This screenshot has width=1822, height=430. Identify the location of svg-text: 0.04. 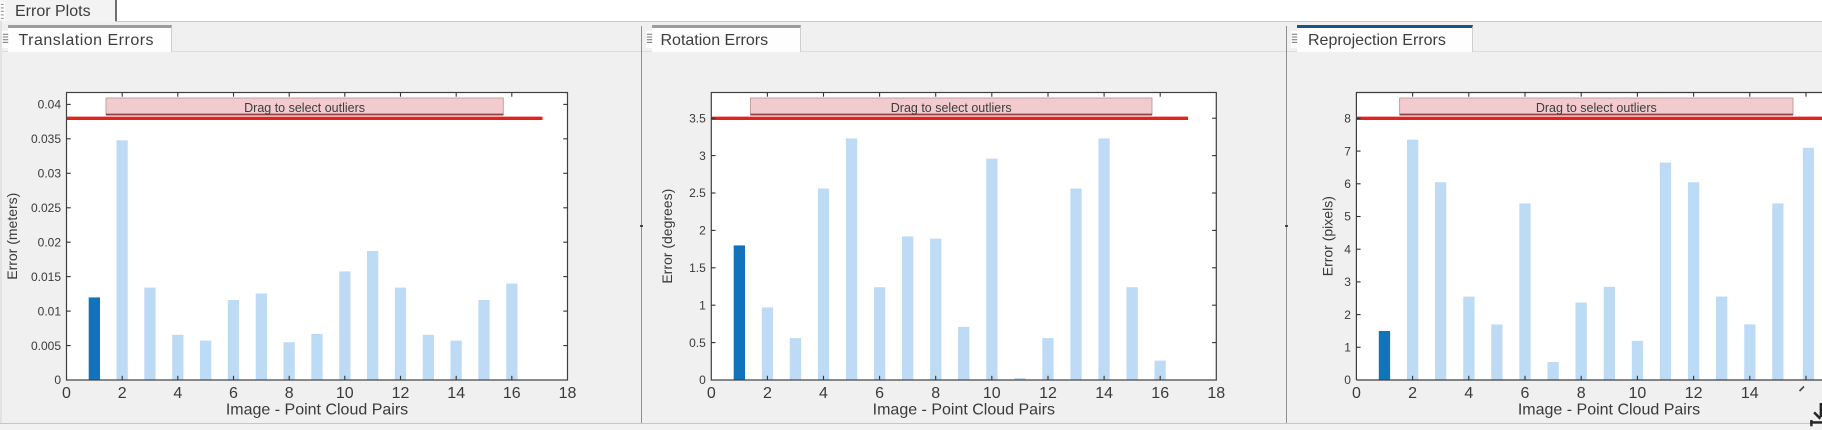
(50, 105).